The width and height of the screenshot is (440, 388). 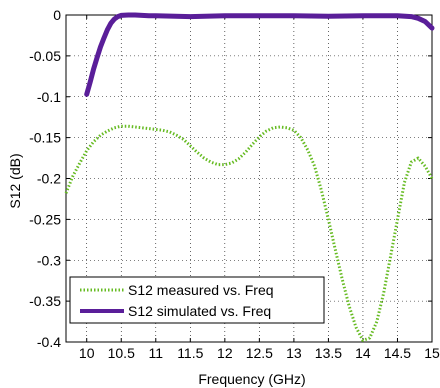 What do you see at coordinates (45, 138) in the screenshot?
I see `y-tick-label: -0.15` at bounding box center [45, 138].